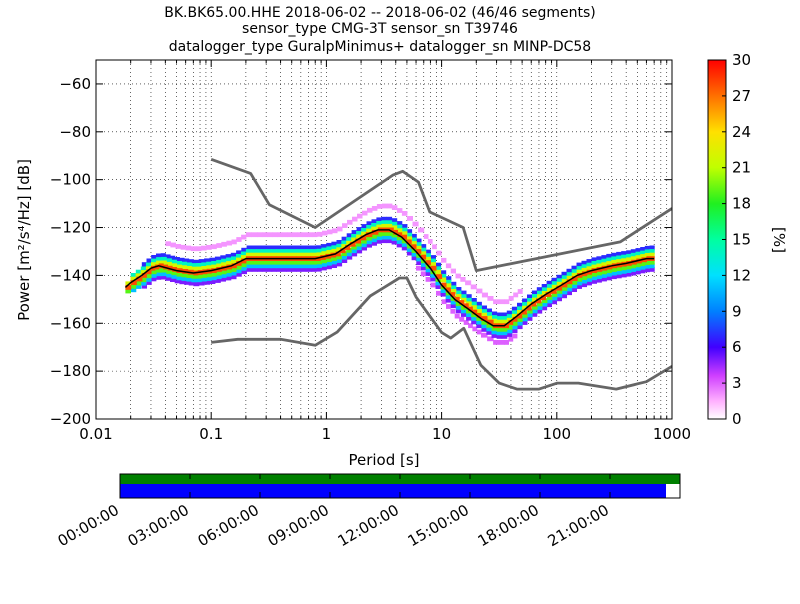  I want to click on y-tick-label: −100, so click(70, 180).